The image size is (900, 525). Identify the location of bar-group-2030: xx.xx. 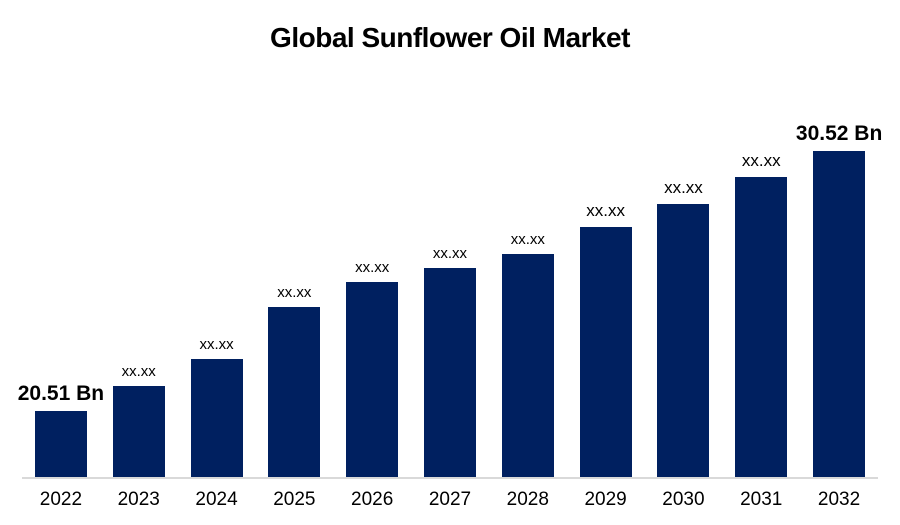
(684, 328).